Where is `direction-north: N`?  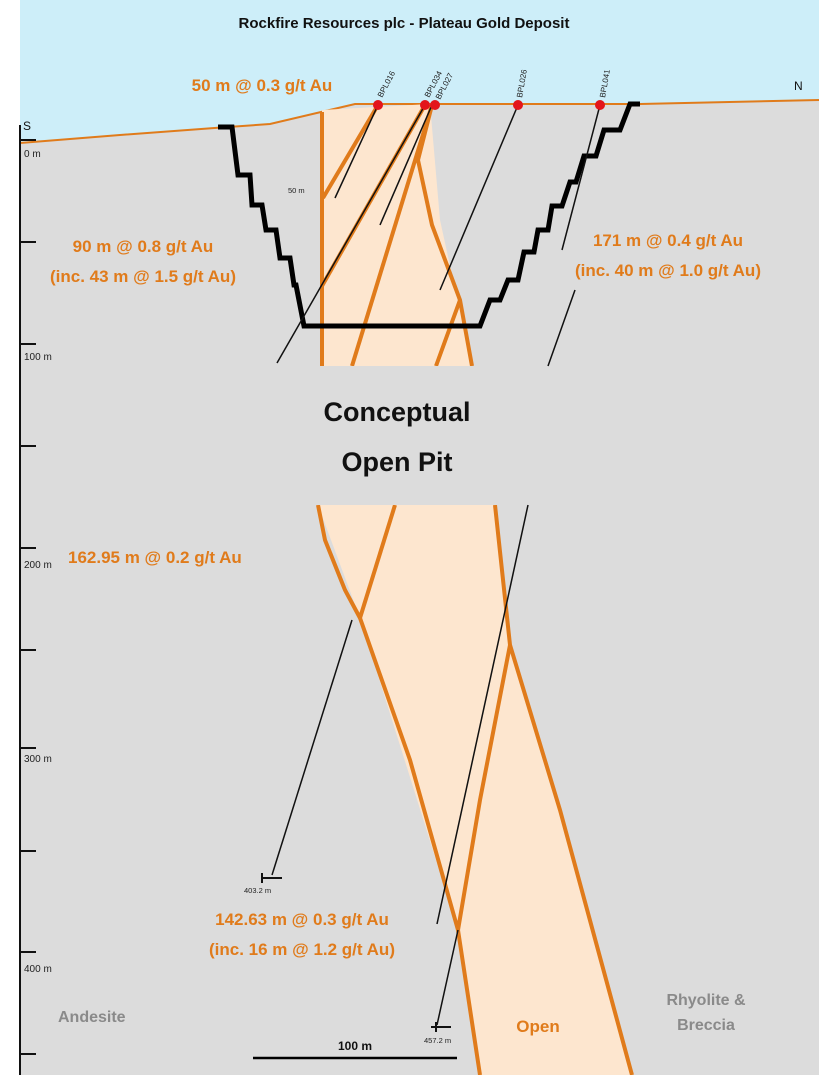
direction-north: N is located at coordinates (798, 86).